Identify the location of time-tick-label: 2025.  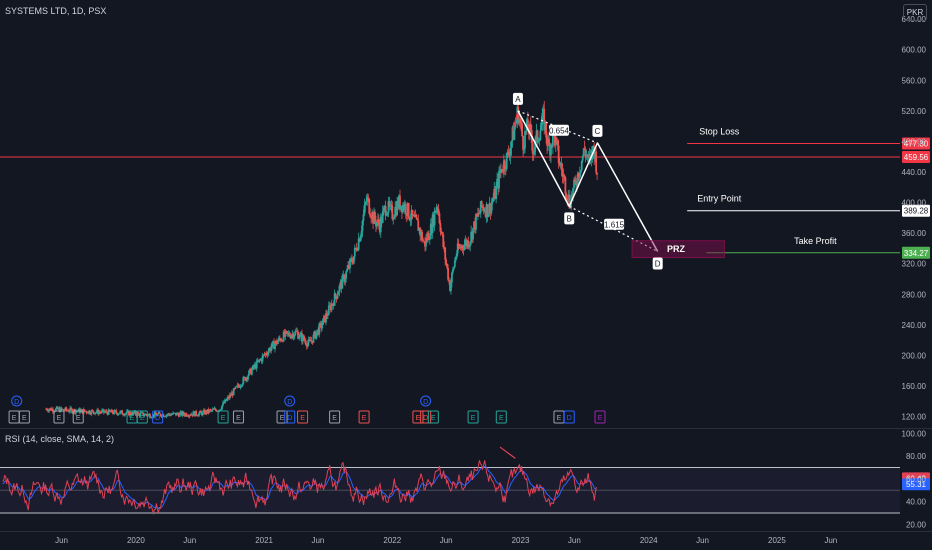
(777, 540).